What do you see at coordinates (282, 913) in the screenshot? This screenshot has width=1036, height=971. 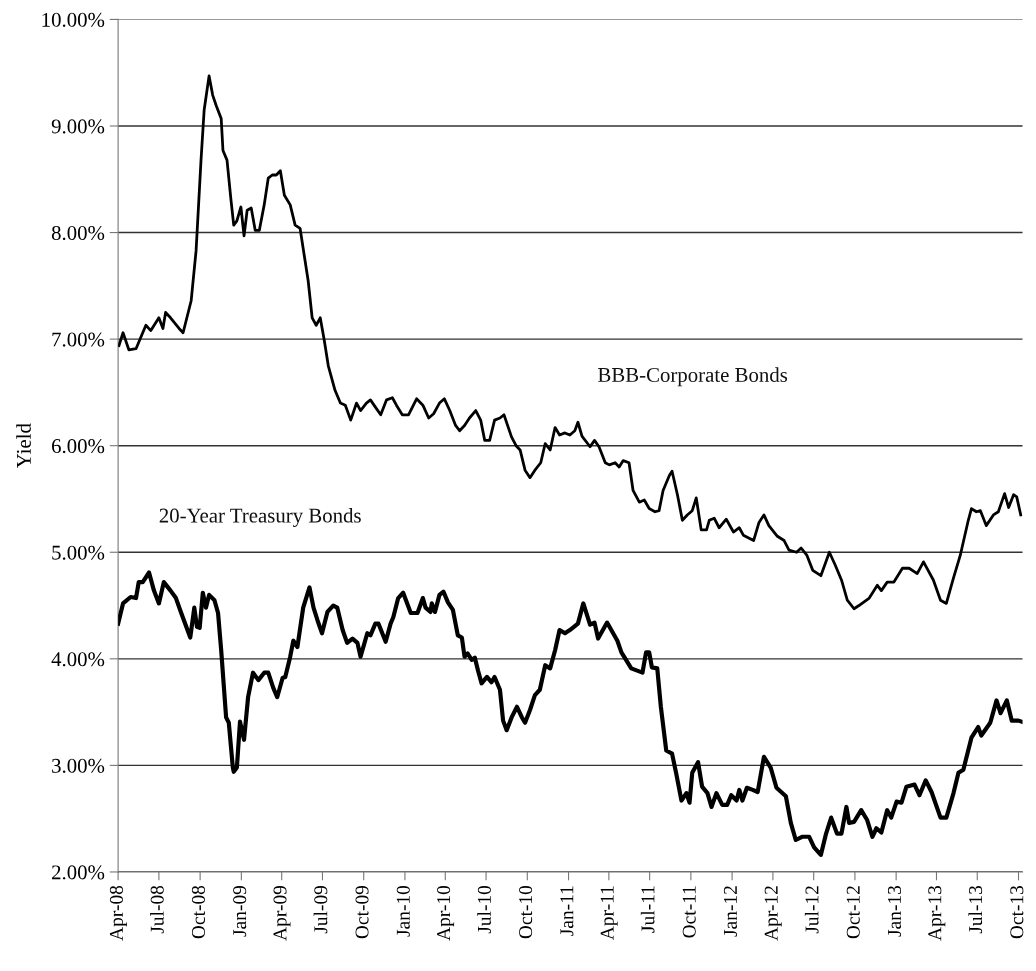 I see `x-tick-label: Apr-09` at bounding box center [282, 913].